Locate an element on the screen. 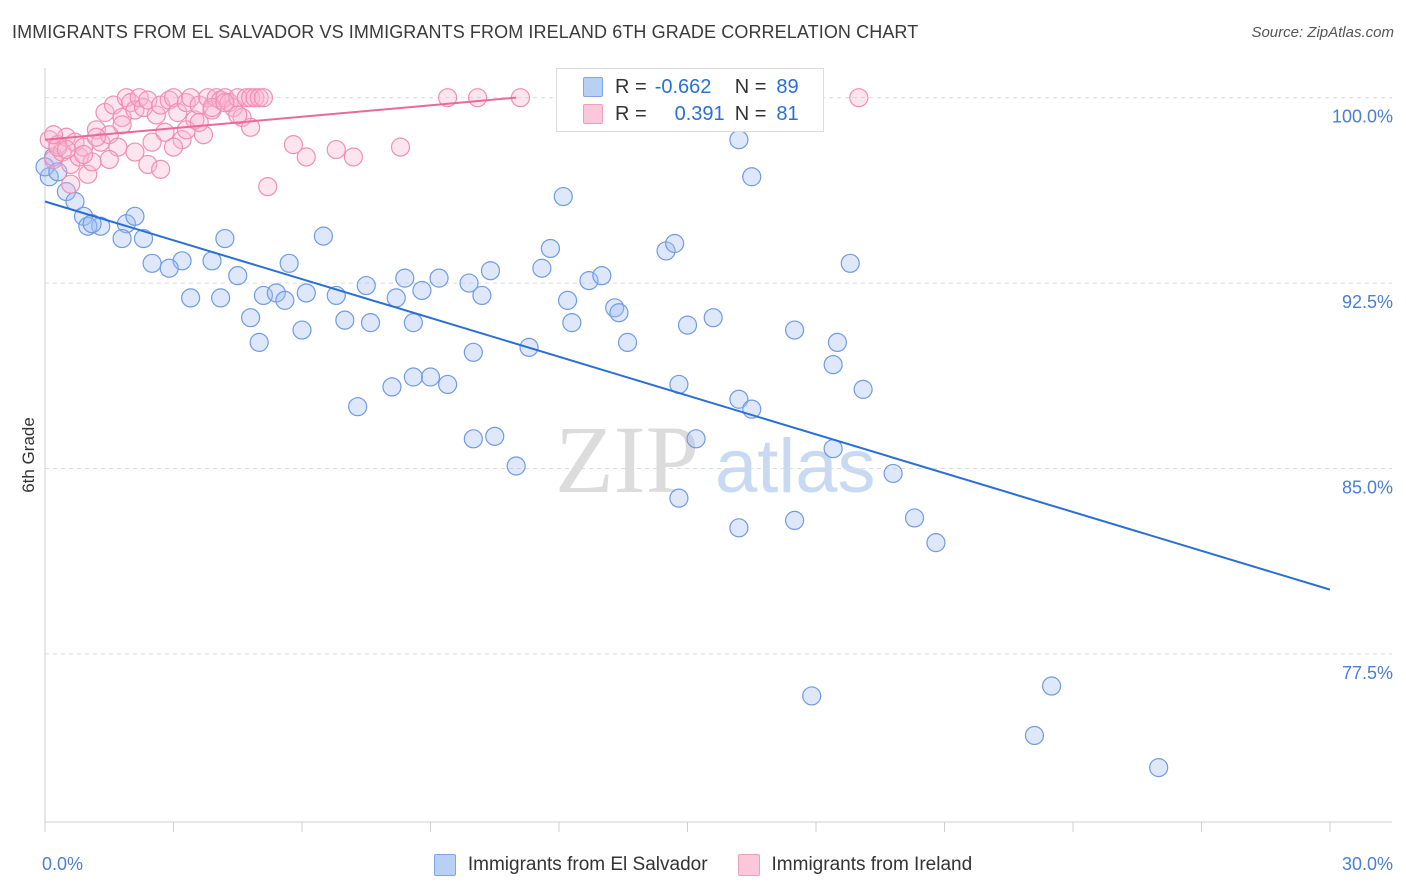  legend-swatch-blue is located at coordinates (593, 87).